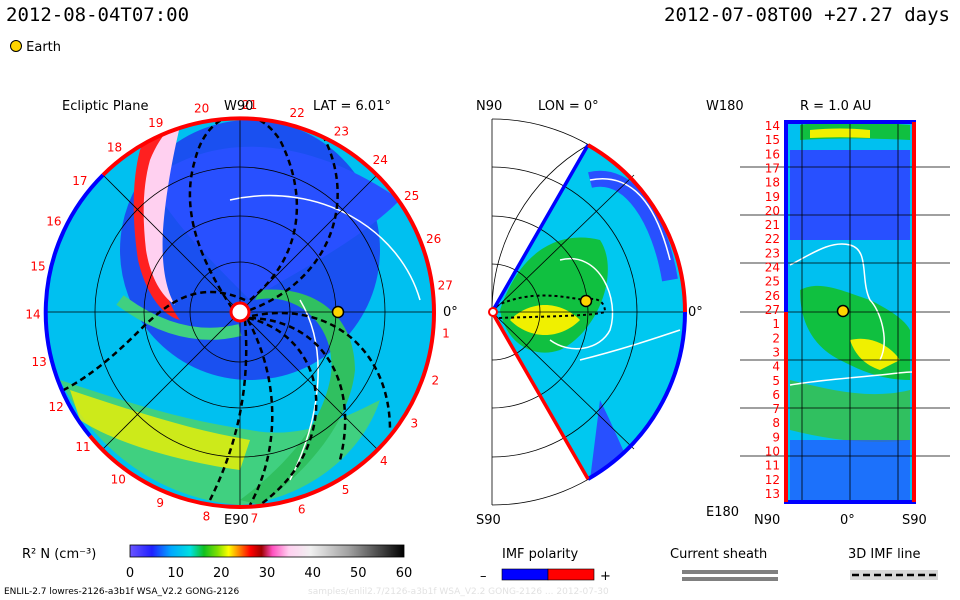  What do you see at coordinates (722, 512) in the screenshot?
I see `radial-corner-bl: E180` at bounding box center [722, 512].